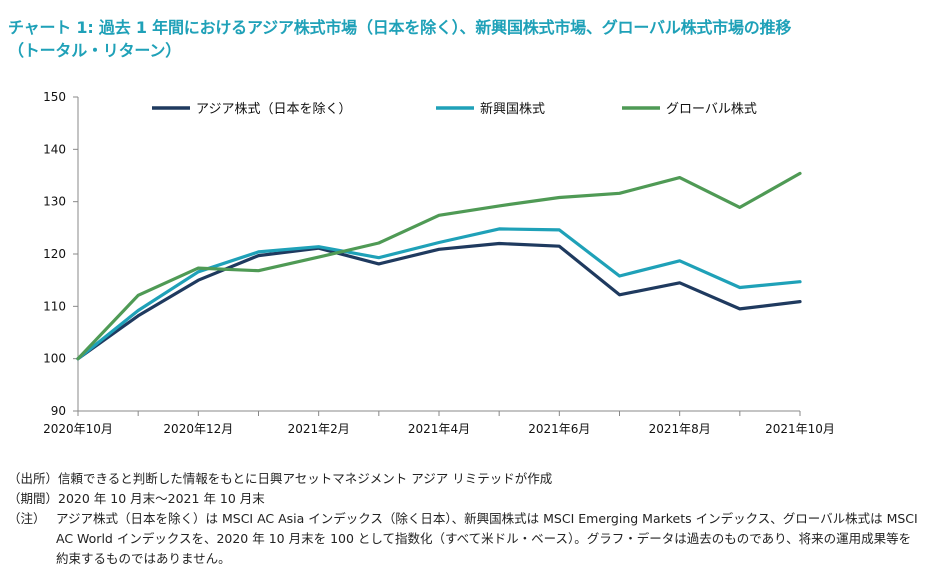  Describe the element at coordinates (54, 202) in the screenshot. I see `y-tick-label: 130` at that location.